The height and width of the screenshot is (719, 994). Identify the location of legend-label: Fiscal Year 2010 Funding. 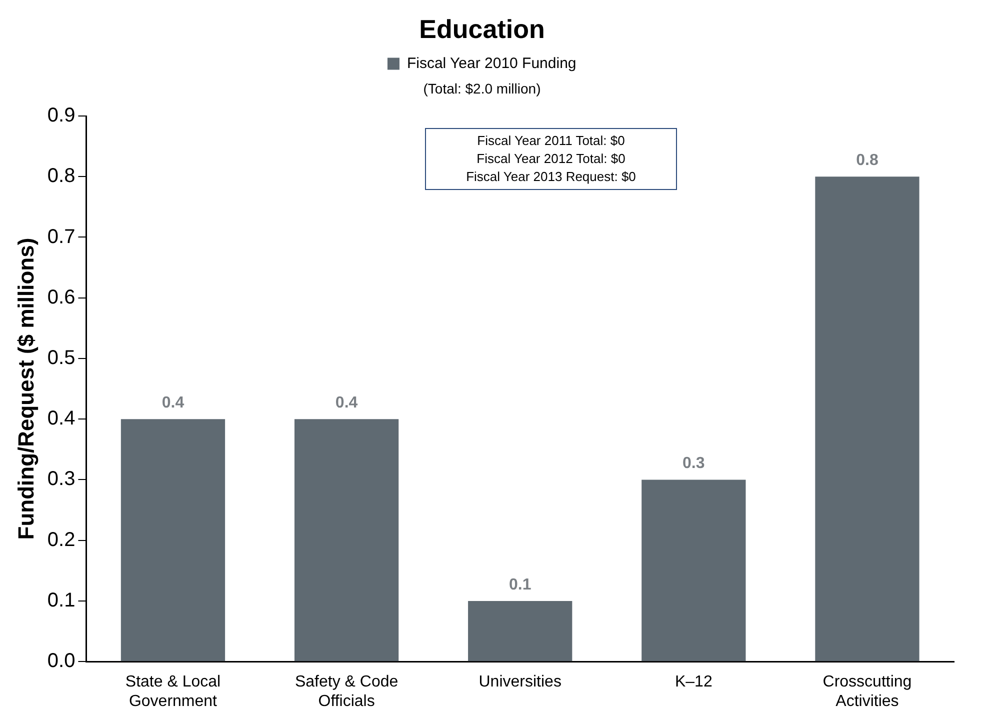
(491, 63).